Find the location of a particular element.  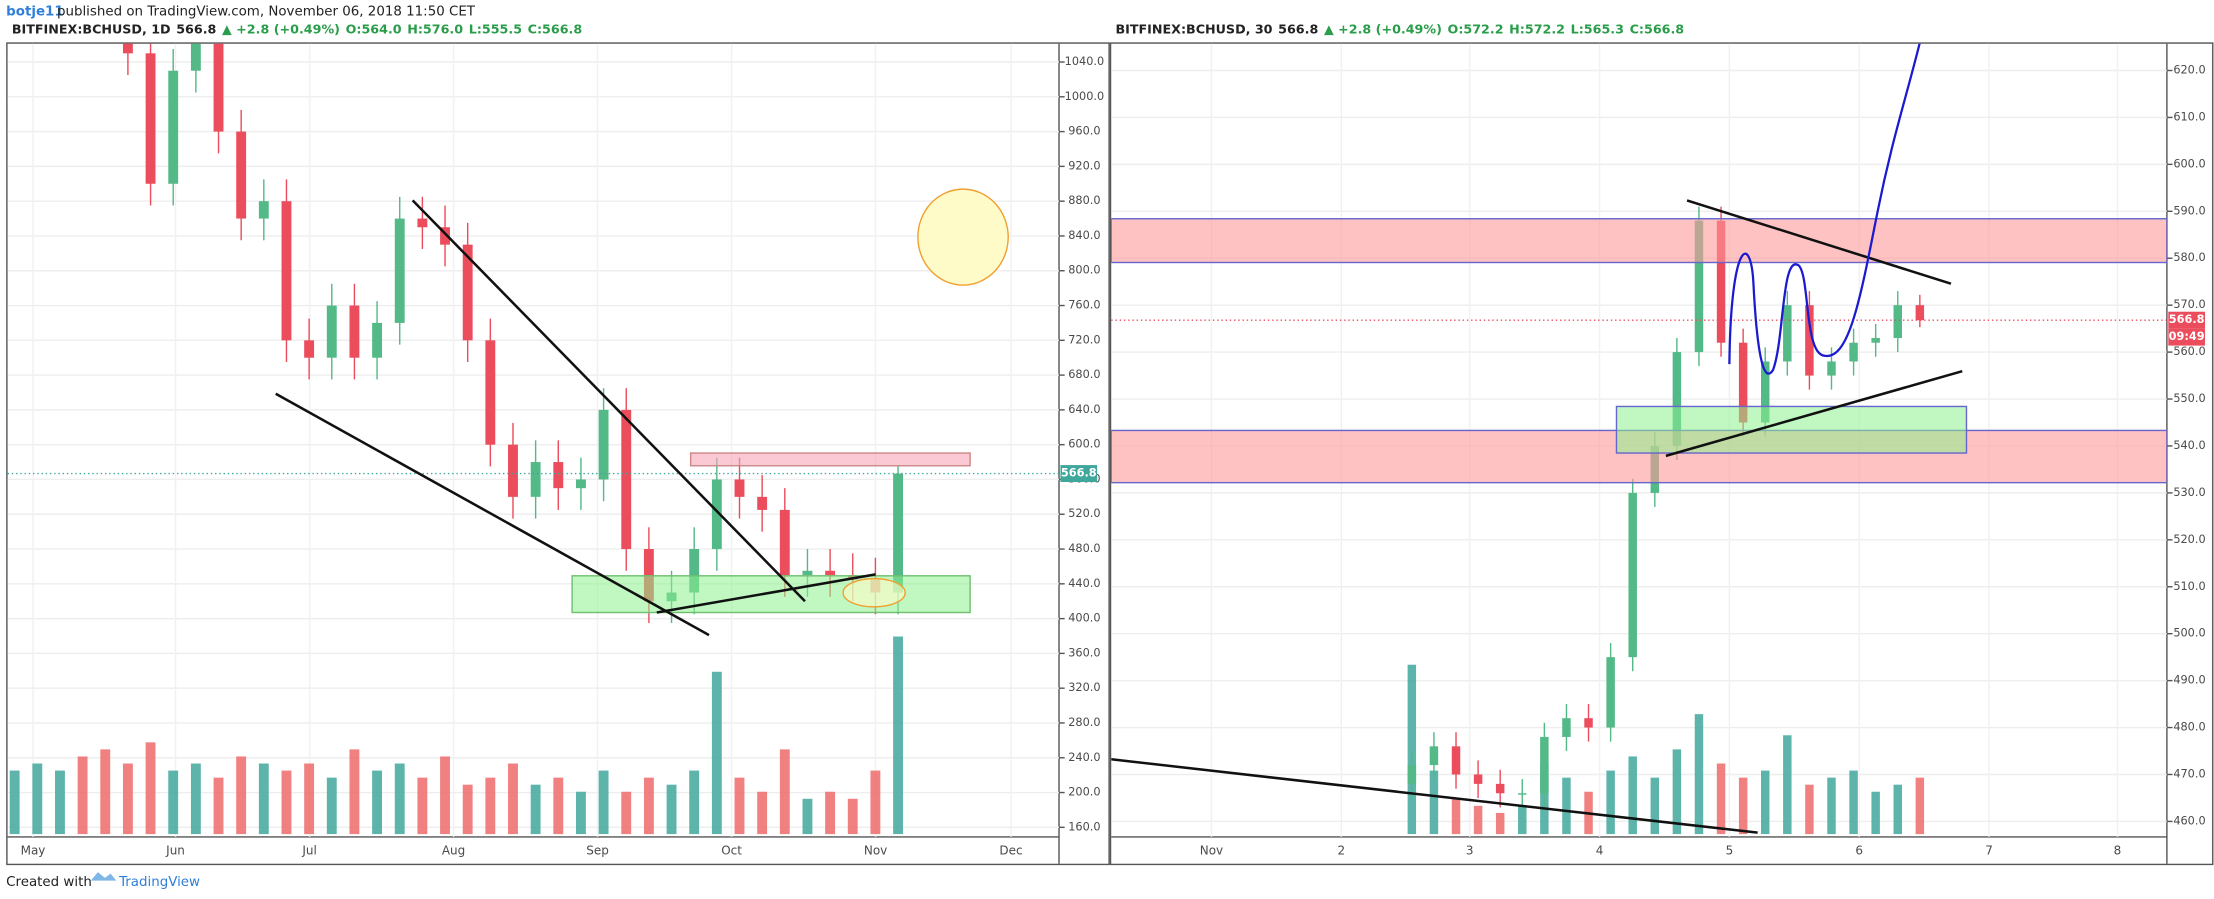

y-tick-label: 720.0 is located at coordinates (1084, 339).